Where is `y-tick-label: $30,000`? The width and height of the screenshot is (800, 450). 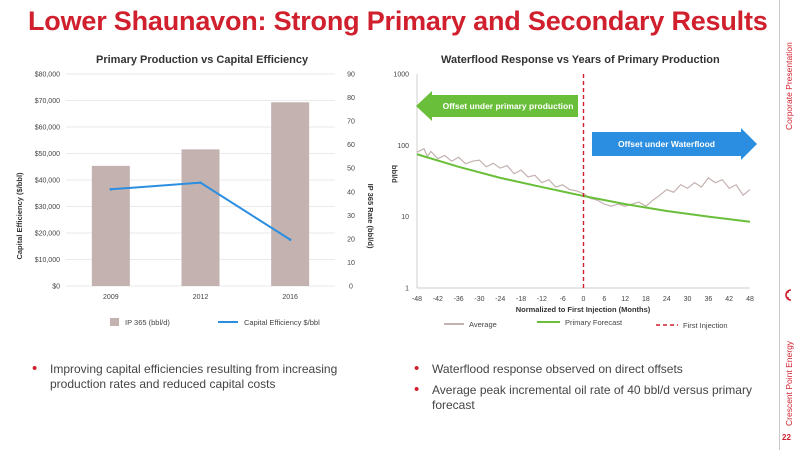
y-tick-label: $30,000 is located at coordinates (47, 207).